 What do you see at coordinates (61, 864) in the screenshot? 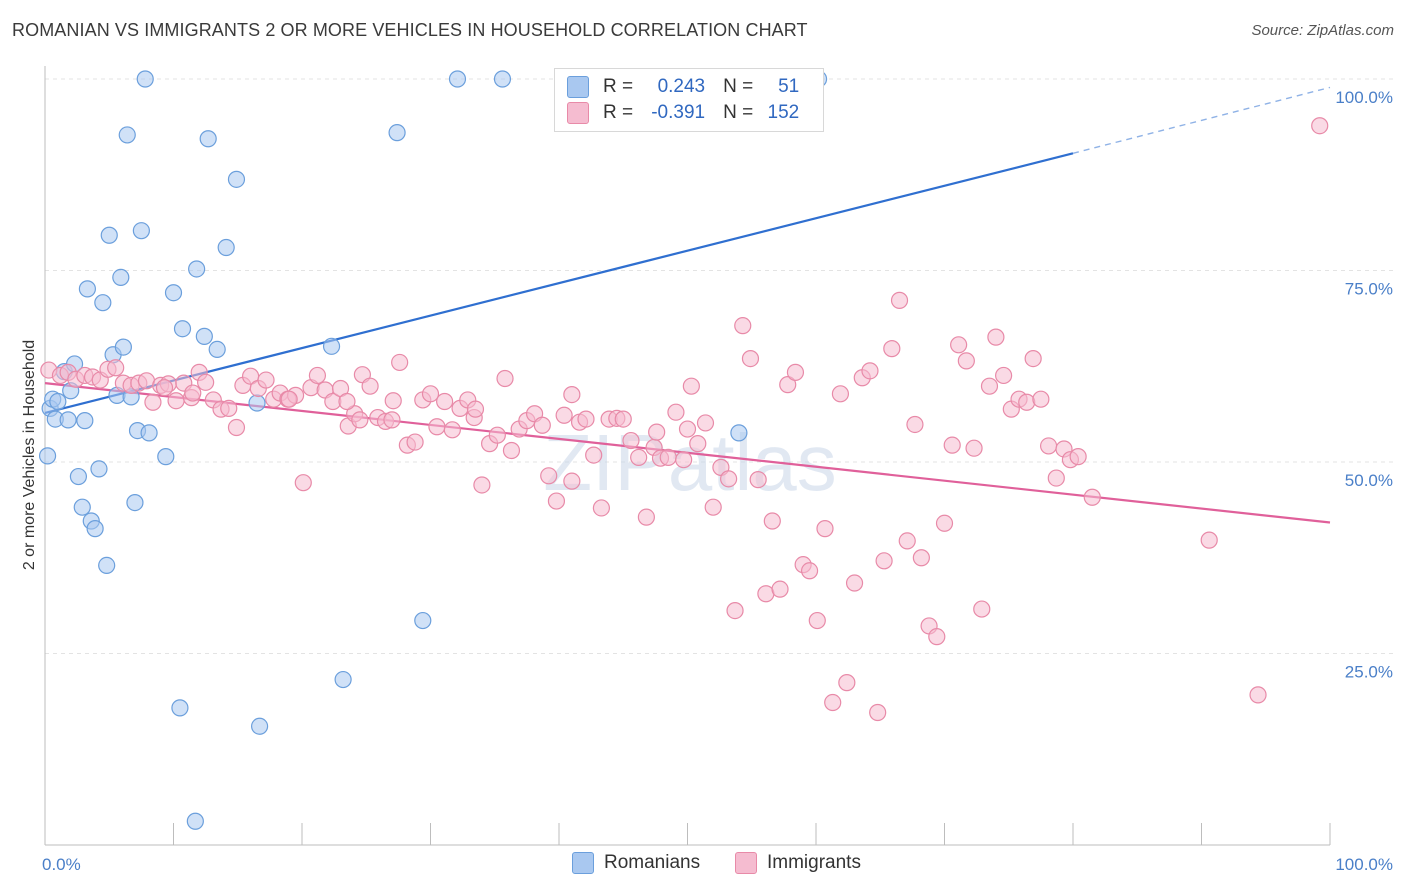
I see `x-tick-label: 0.0%` at bounding box center [61, 864].